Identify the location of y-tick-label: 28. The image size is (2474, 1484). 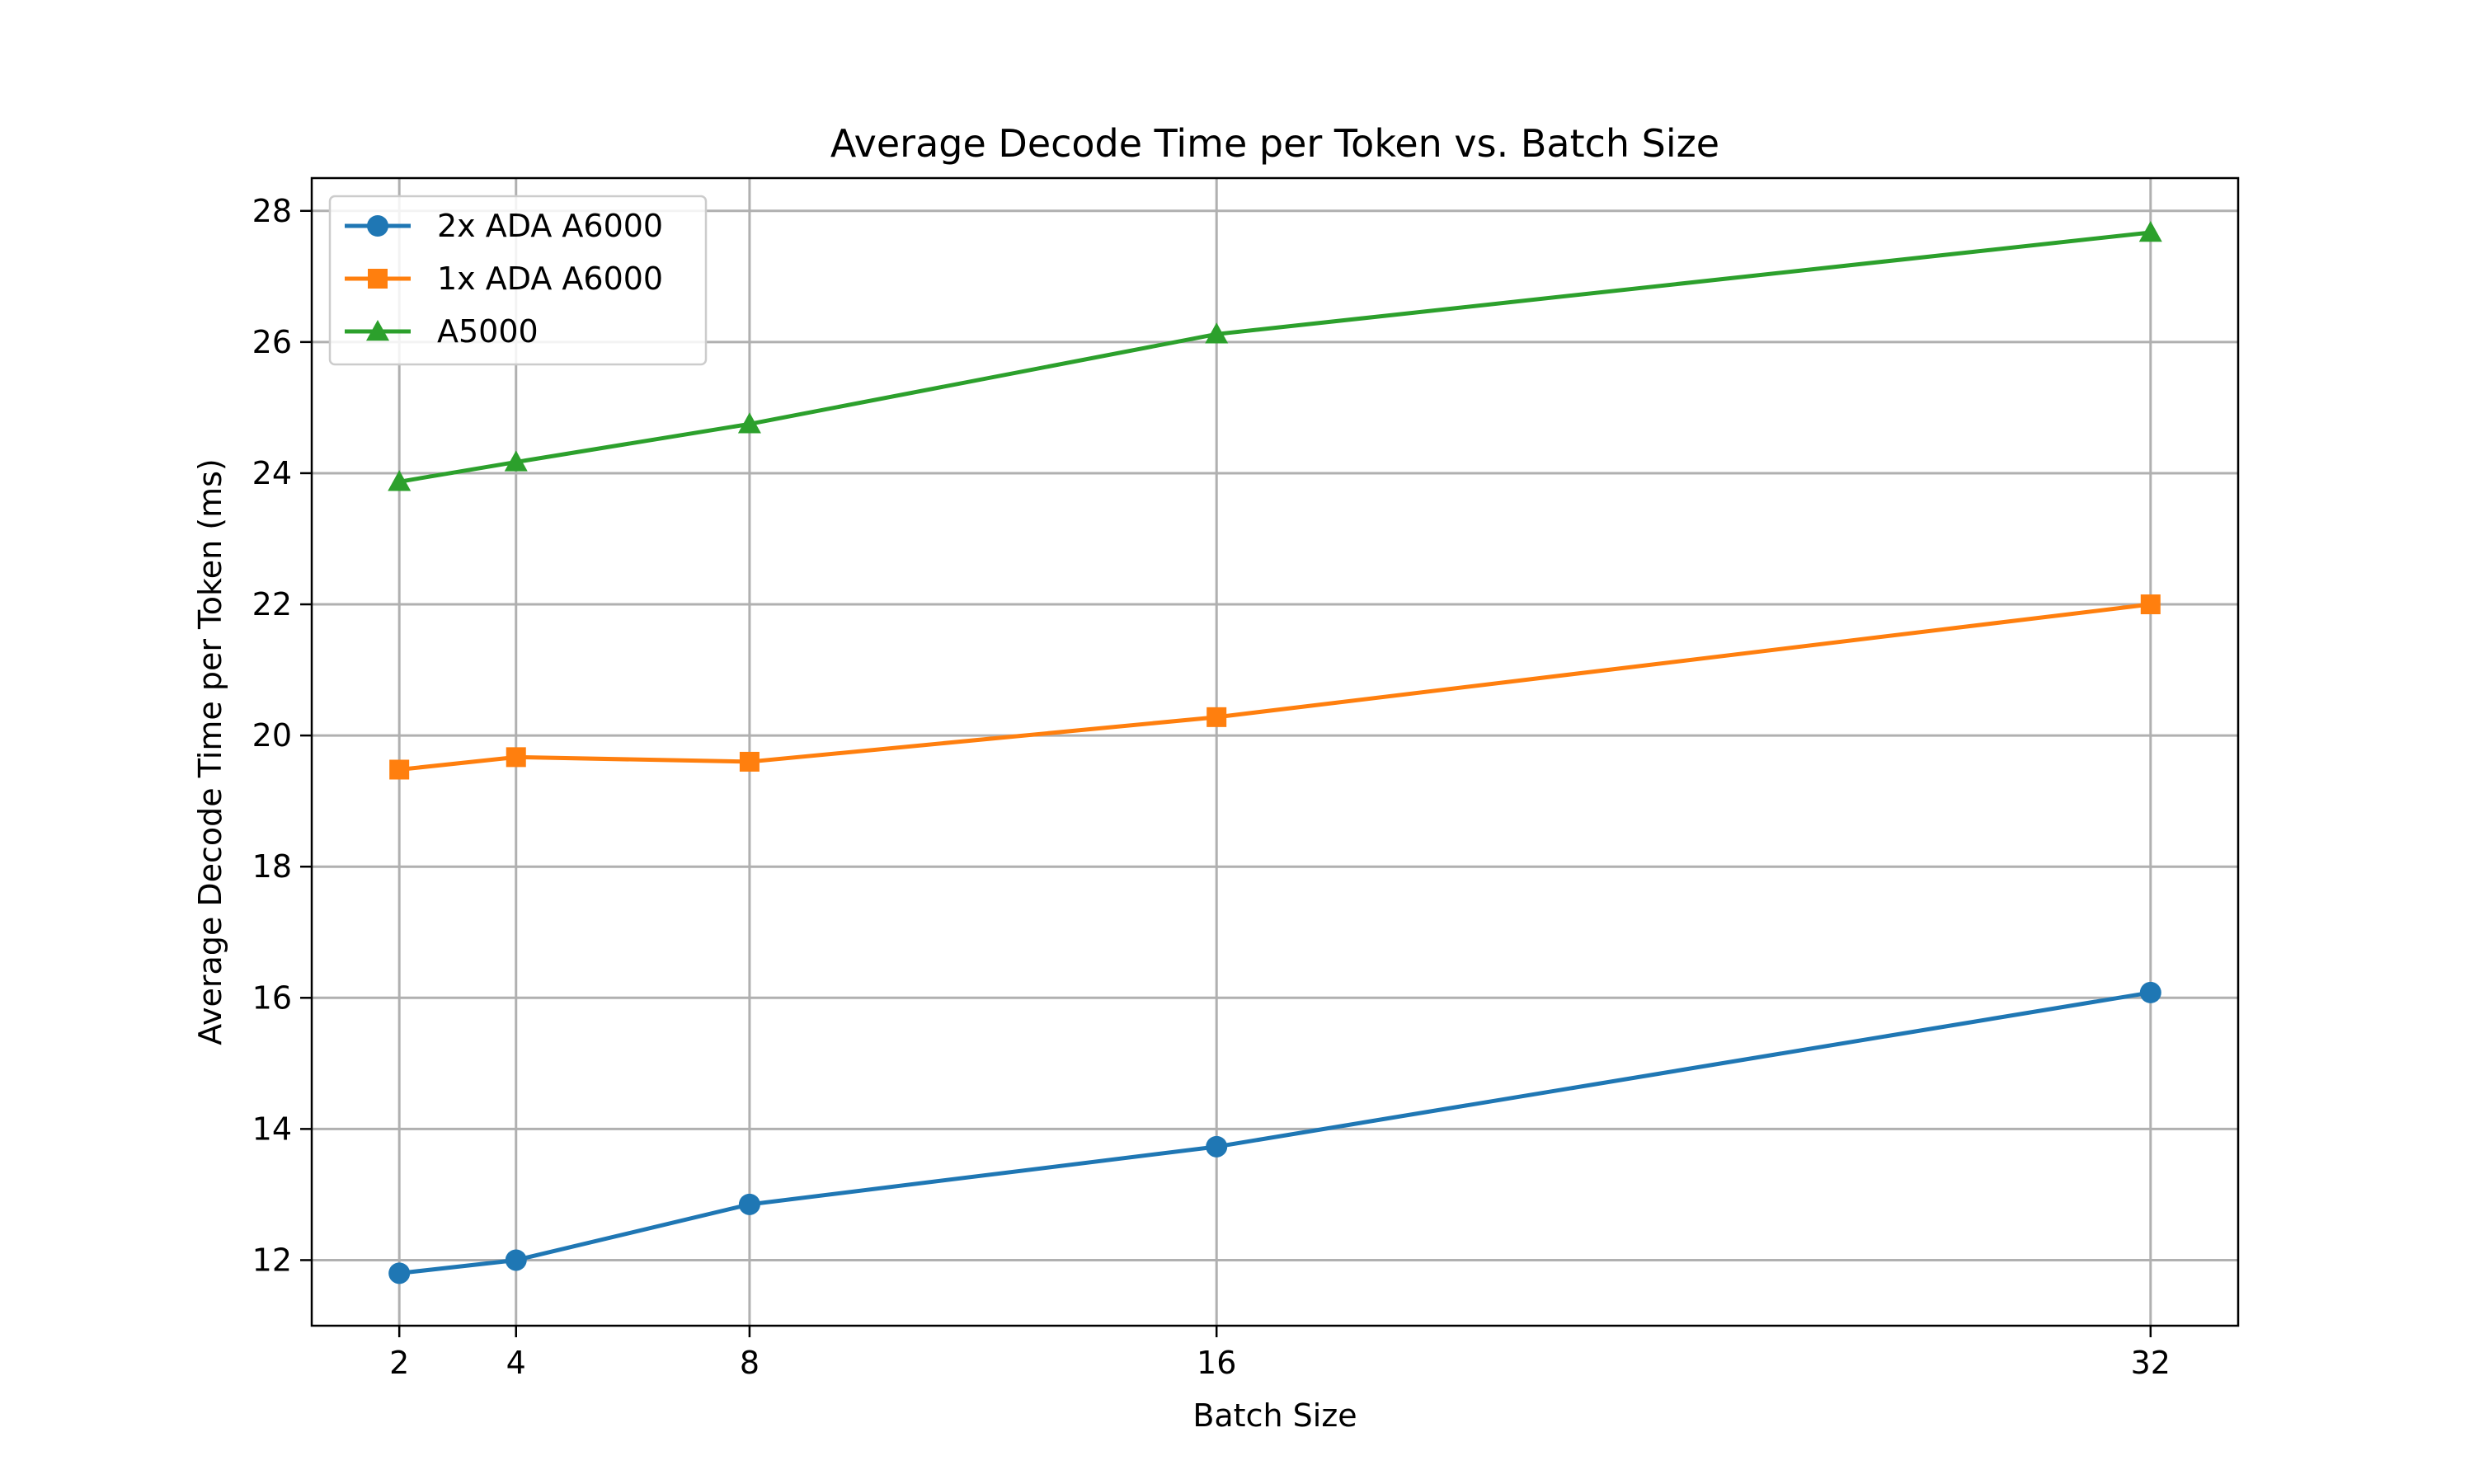
(272, 211).